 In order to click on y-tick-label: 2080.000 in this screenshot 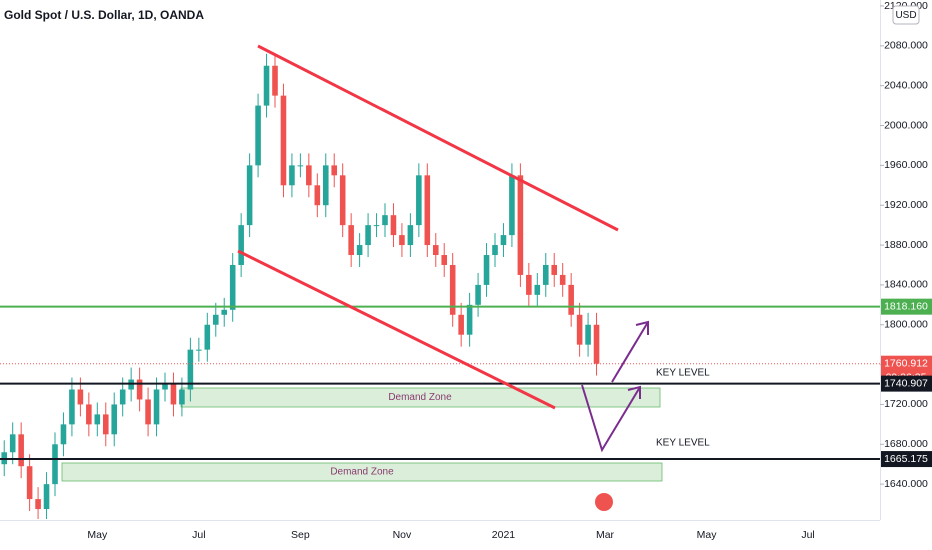, I will do `click(906, 46)`.